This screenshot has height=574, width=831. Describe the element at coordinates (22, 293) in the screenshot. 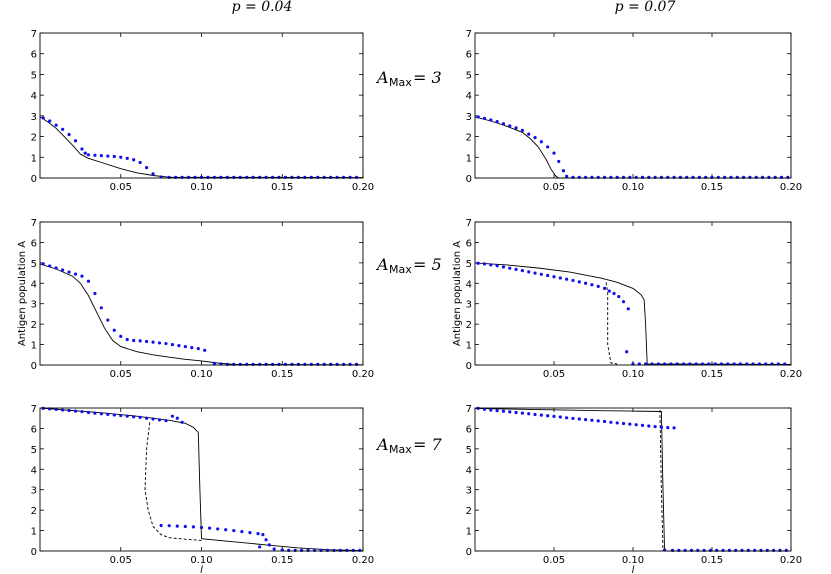

I see `y-axis-label: Antigen population A` at that location.